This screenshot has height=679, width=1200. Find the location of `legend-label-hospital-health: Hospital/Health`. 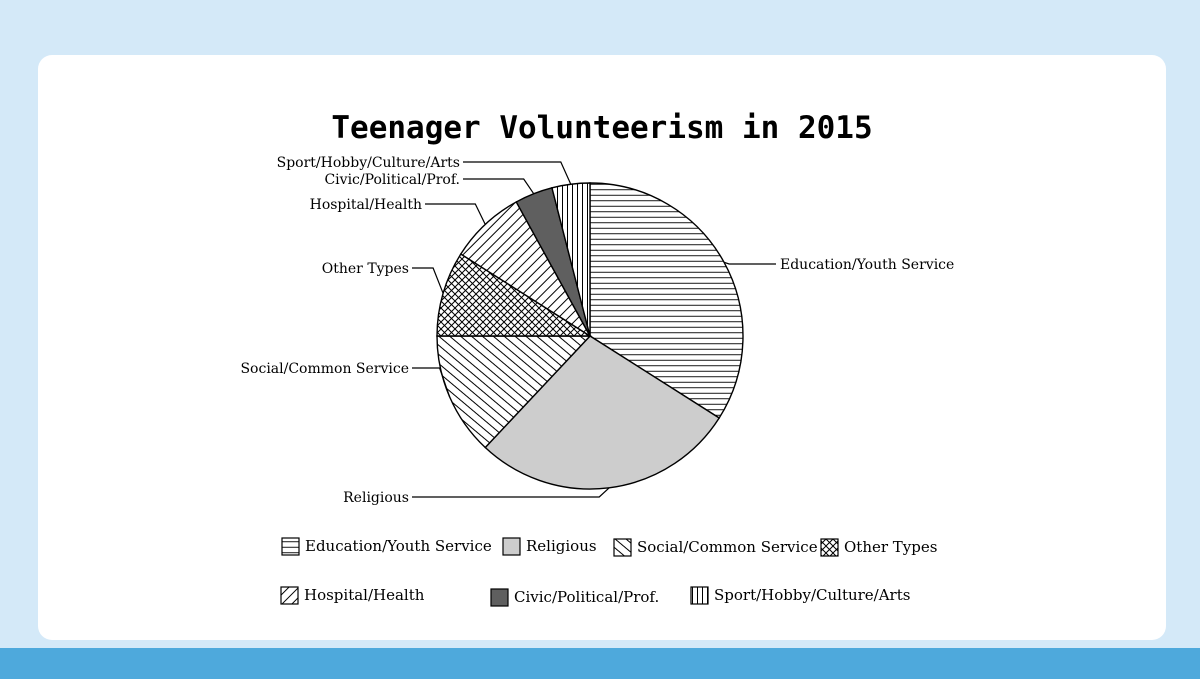

legend-label-hospital-health: Hospital/Health is located at coordinates (364, 595).